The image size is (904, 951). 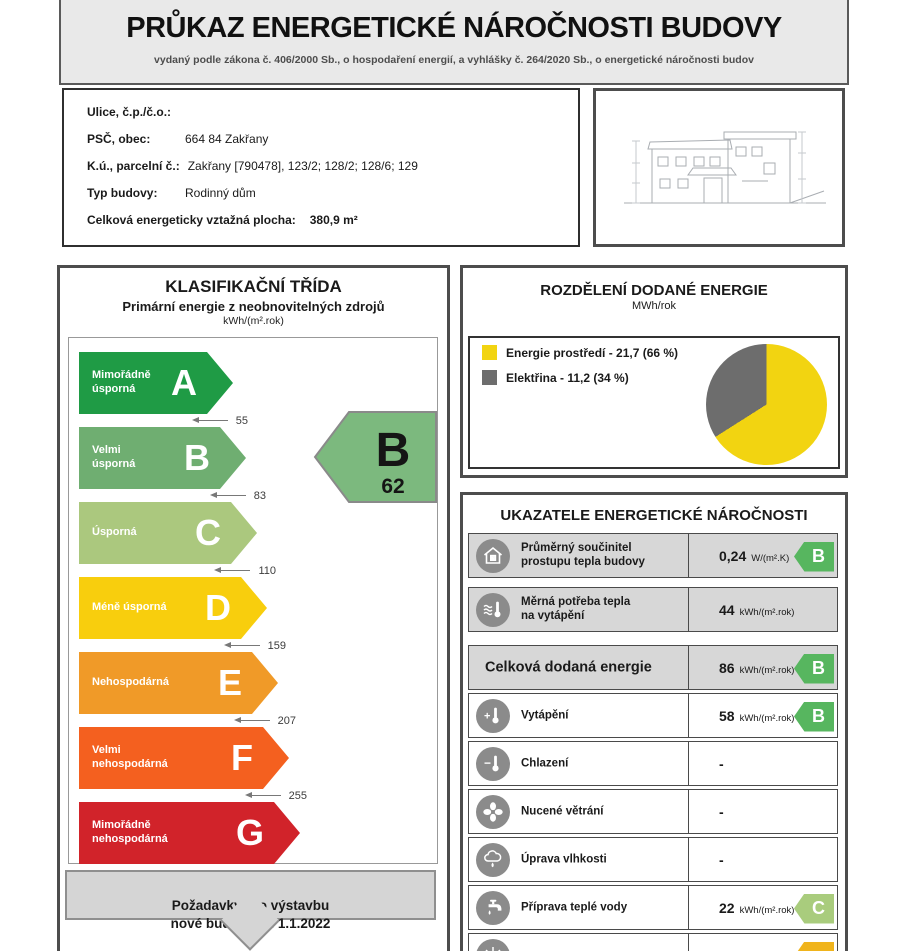 I want to click on info-label: Typ budovy:, so click(x=122, y=193).